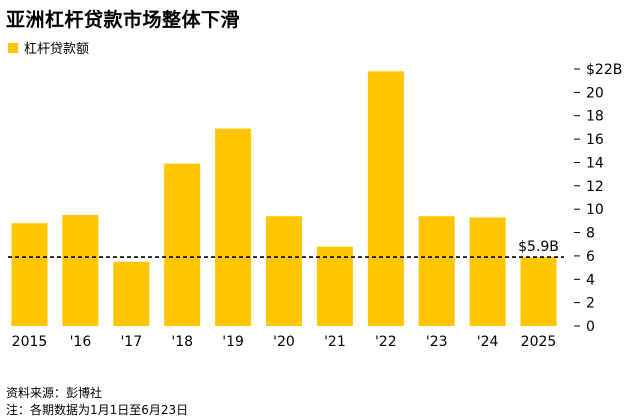  Describe the element at coordinates (539, 342) in the screenshot. I see `x-tick-label: 2025` at that location.